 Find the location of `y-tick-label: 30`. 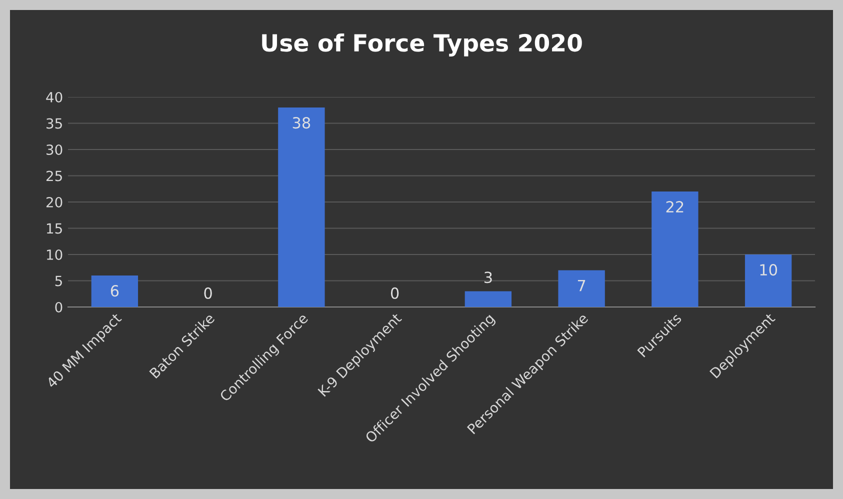

y-tick-label: 30 is located at coordinates (54, 149).